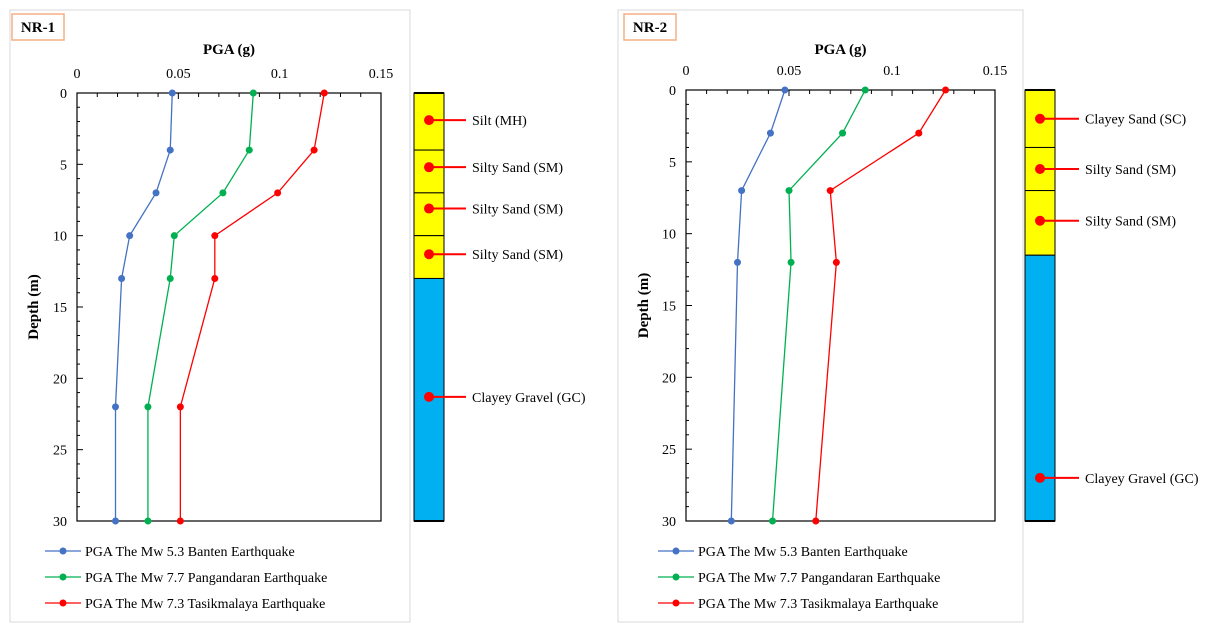 This screenshot has width=1229, height=628. I want to click on station-id-label: NR-1, so click(38, 28).